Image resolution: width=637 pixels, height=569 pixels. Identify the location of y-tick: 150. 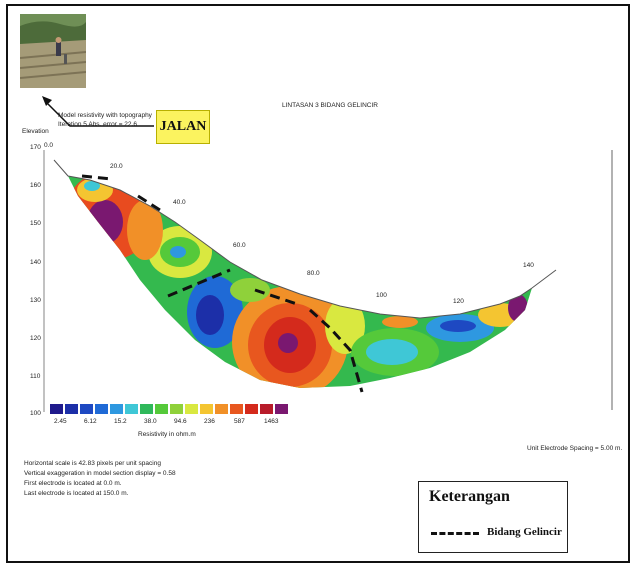
(35, 223).